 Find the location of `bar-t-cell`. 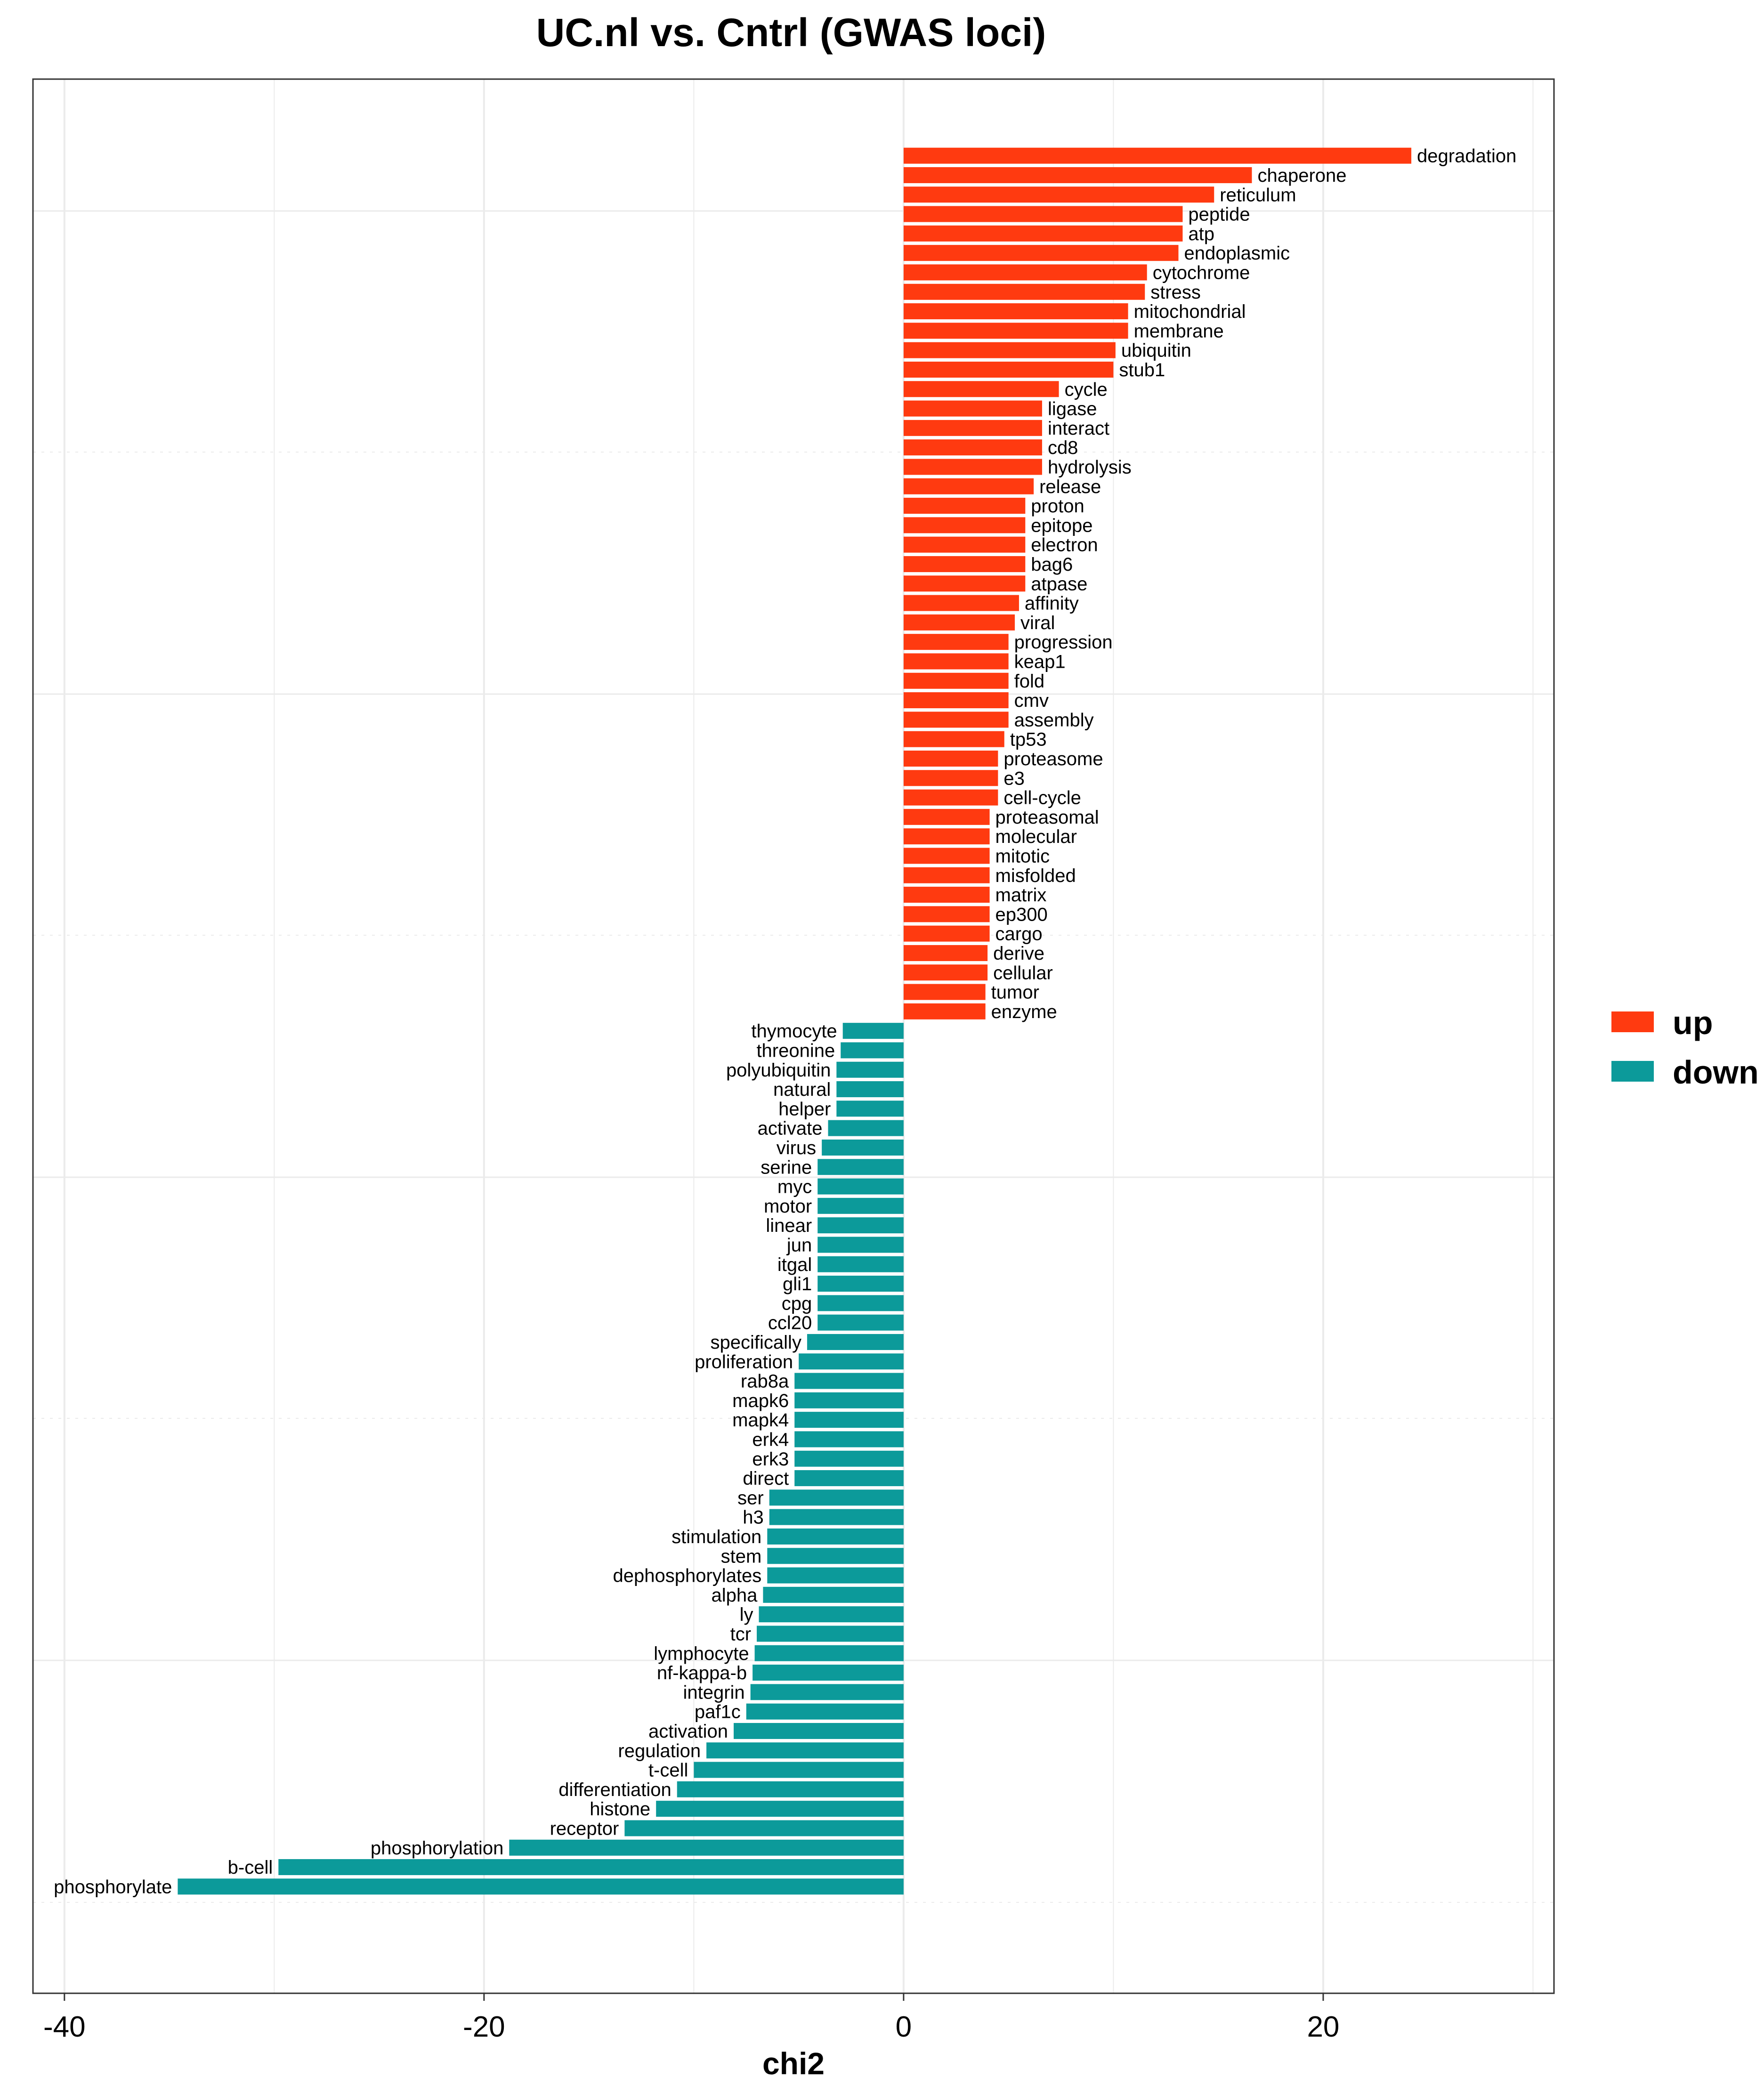

bar-t-cell is located at coordinates (799, 1770).